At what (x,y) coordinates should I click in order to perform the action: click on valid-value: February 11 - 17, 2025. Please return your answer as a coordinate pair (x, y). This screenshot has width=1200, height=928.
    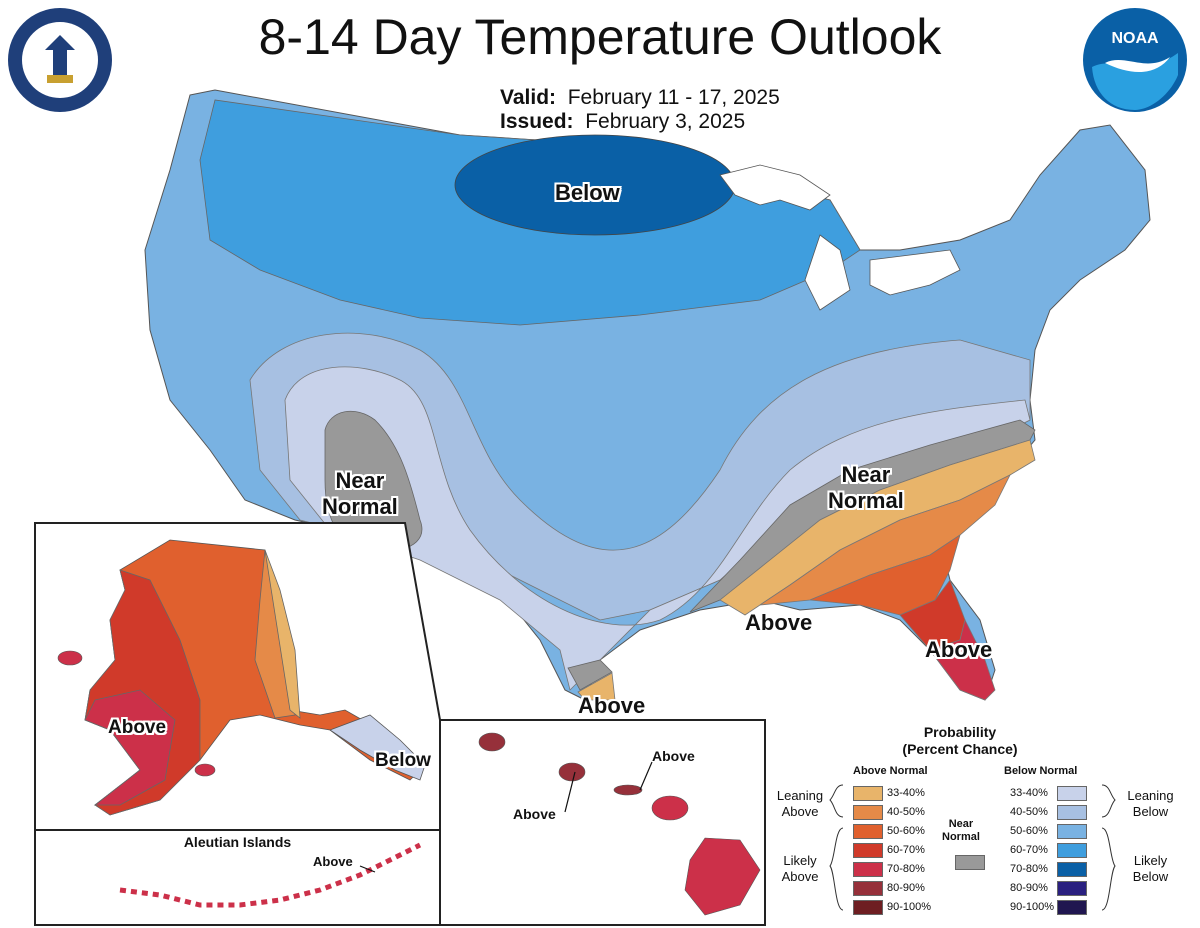
    Looking at the image, I should click on (673, 97).